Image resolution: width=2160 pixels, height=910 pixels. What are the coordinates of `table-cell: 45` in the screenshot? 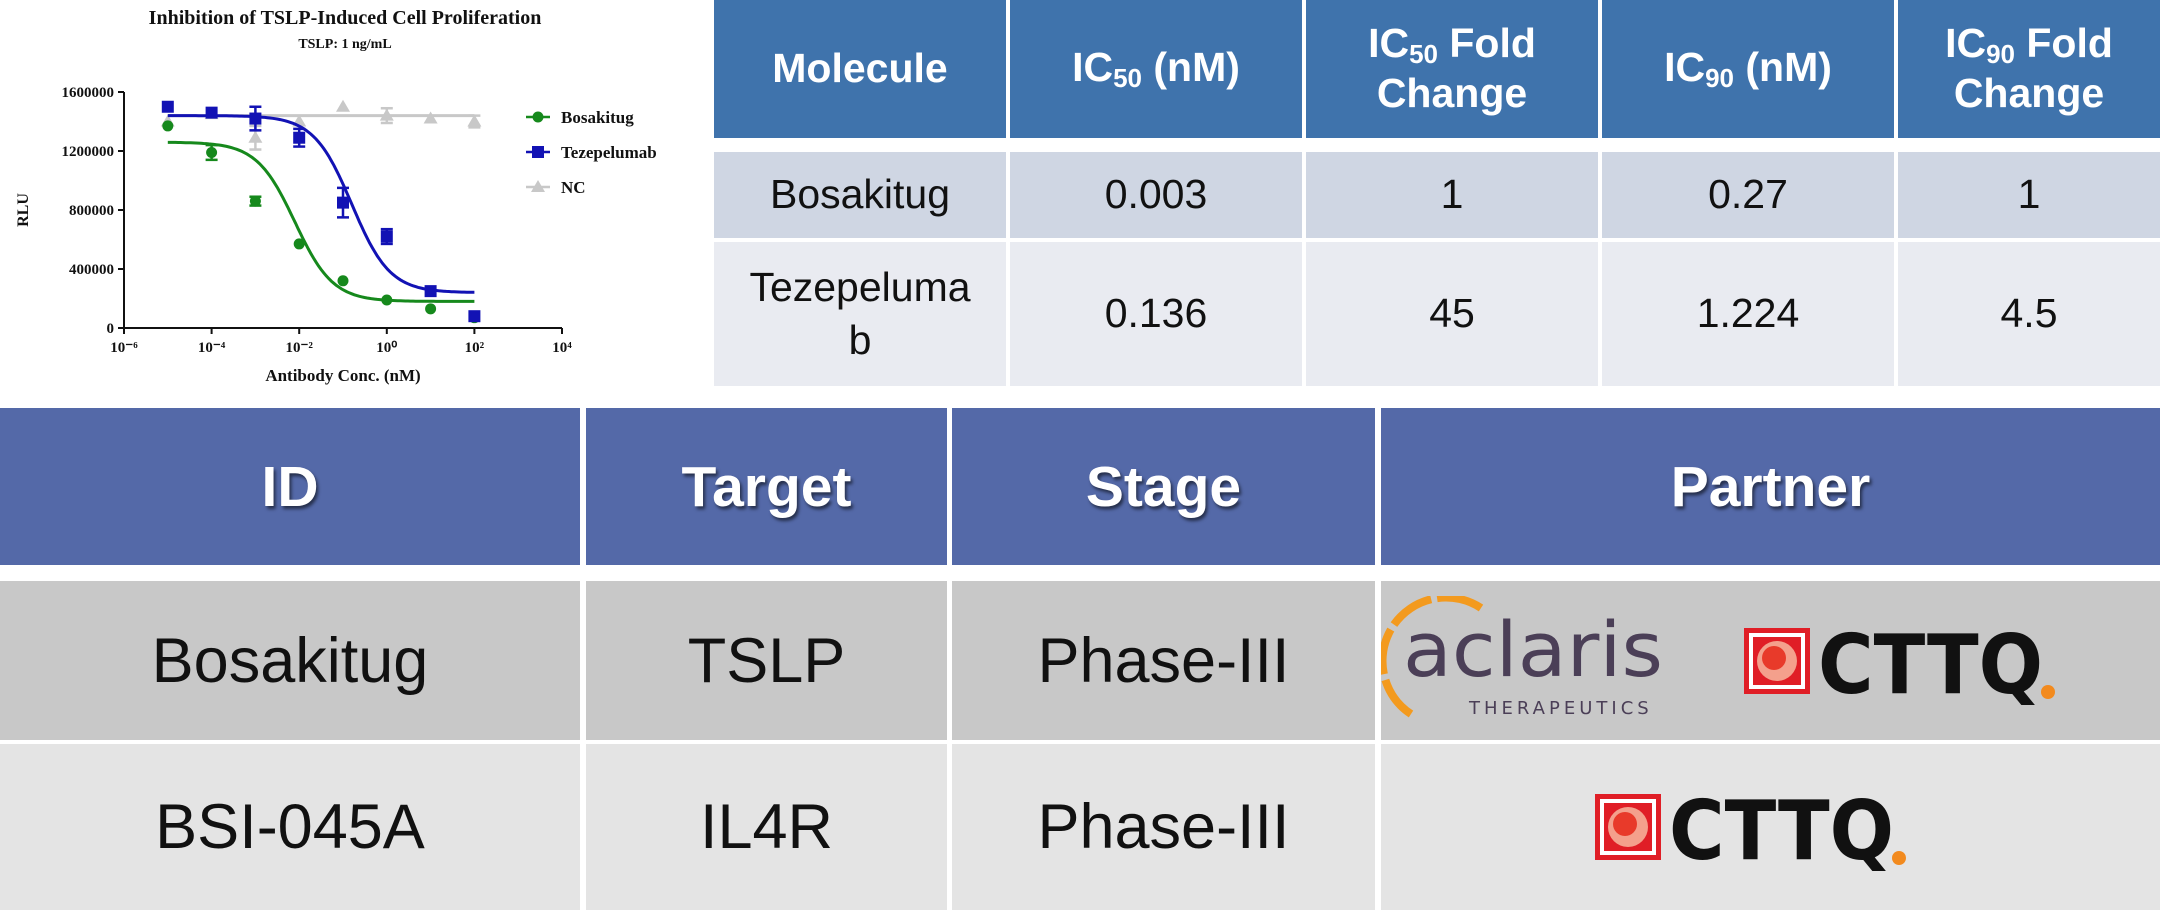 It's located at (1452, 314).